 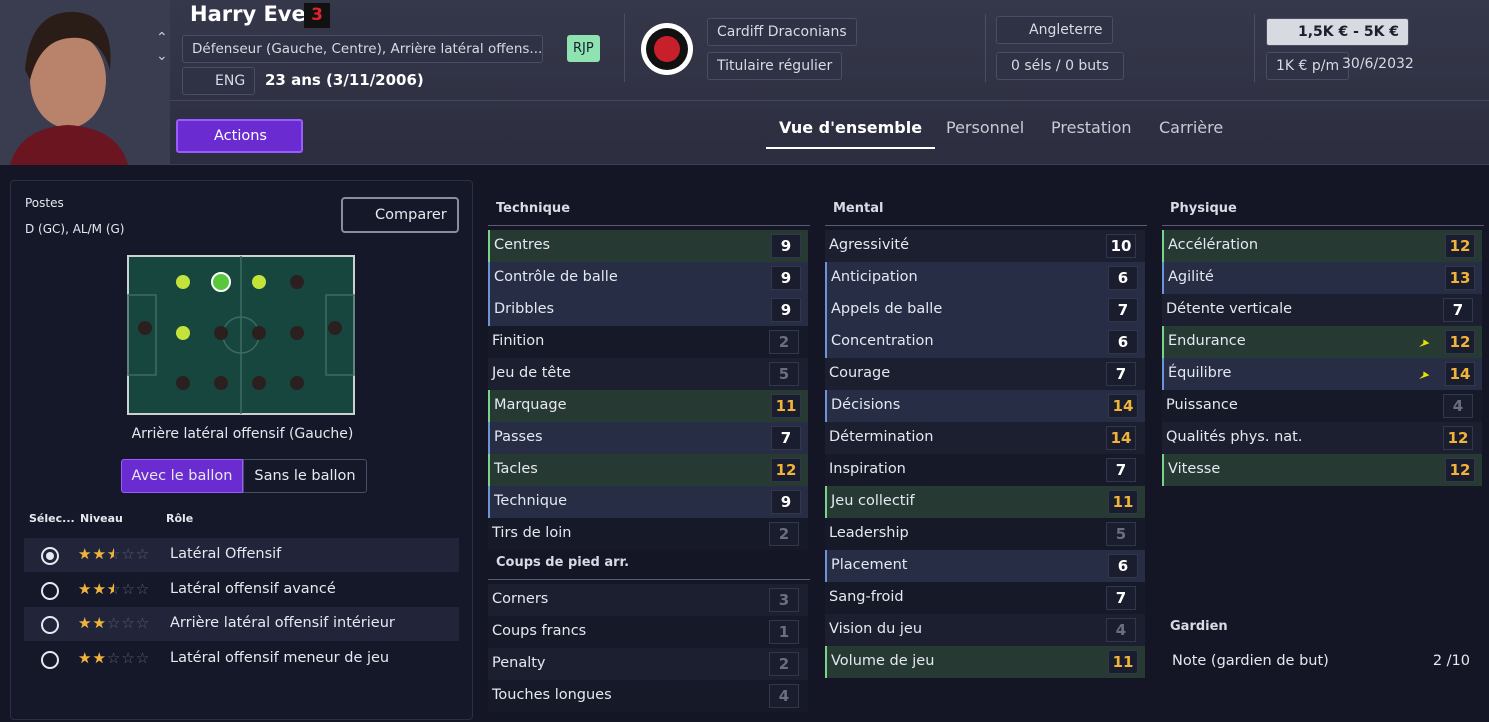 What do you see at coordinates (563, 562) in the screenshot?
I see `group-title: Coups de pied arr.` at bounding box center [563, 562].